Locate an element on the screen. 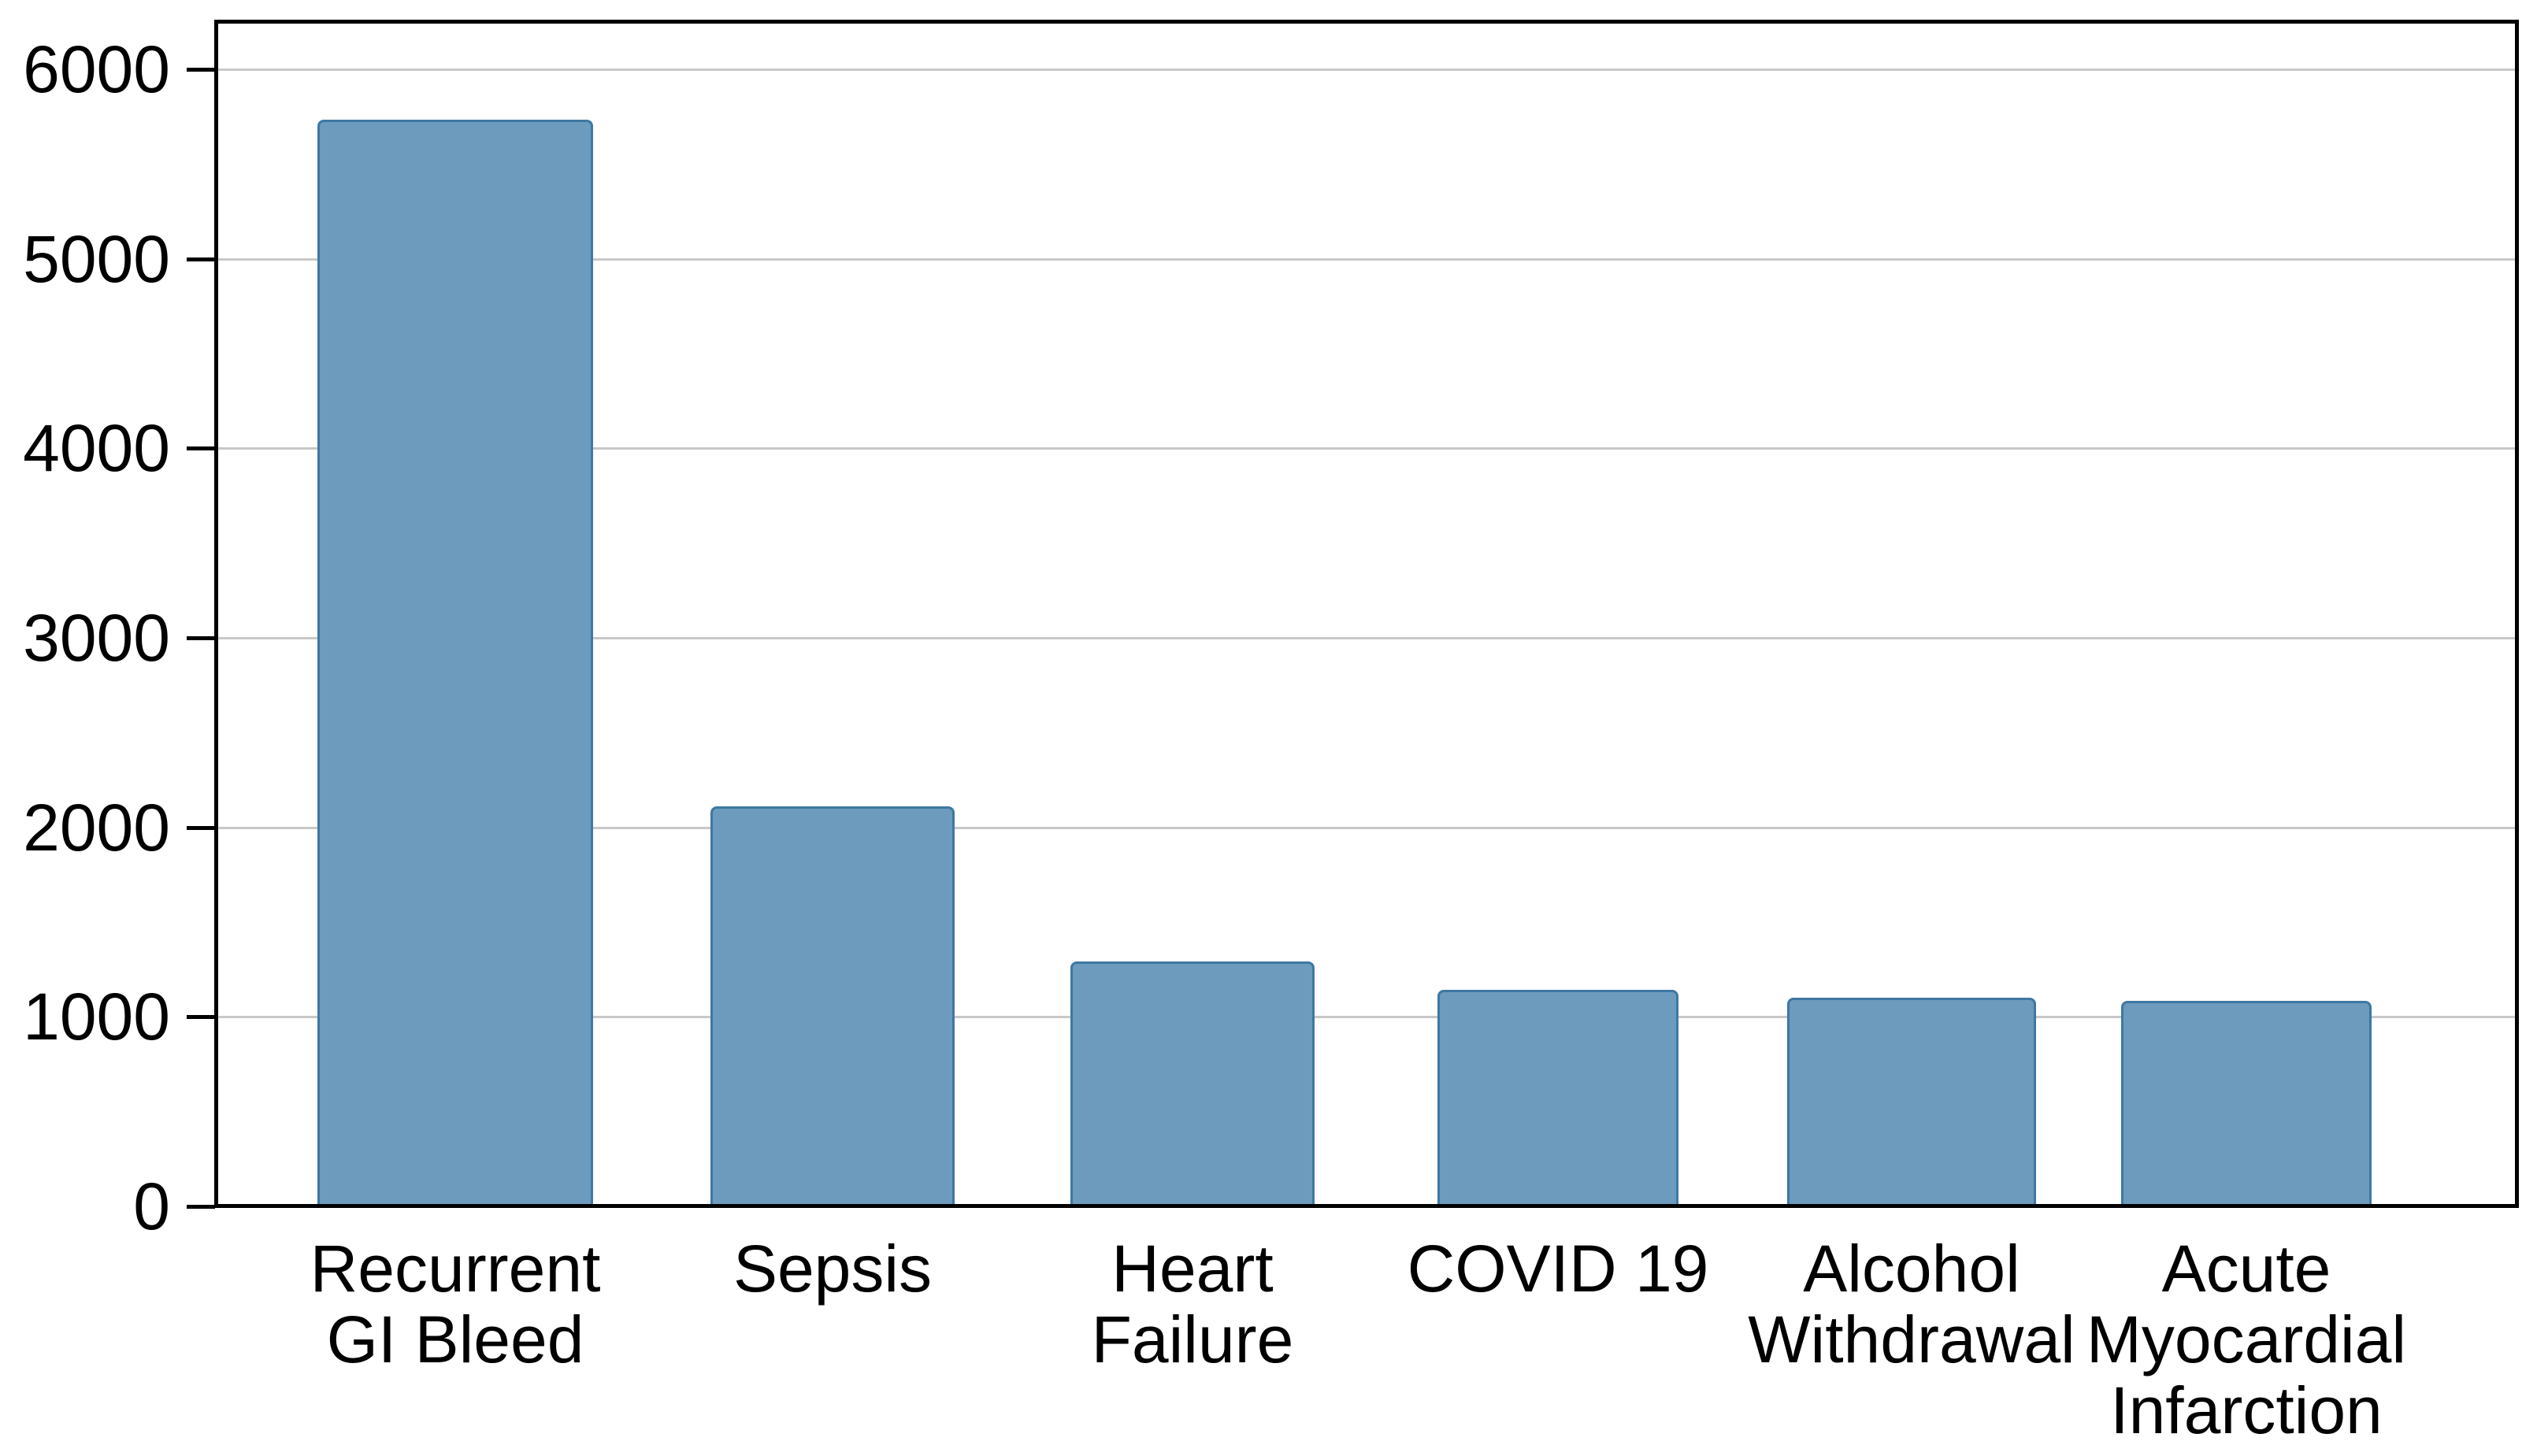 The width and height of the screenshot is (2537, 1456). x-category-label-6: Acute Myocardial Infarction is located at coordinates (2246, 1339).